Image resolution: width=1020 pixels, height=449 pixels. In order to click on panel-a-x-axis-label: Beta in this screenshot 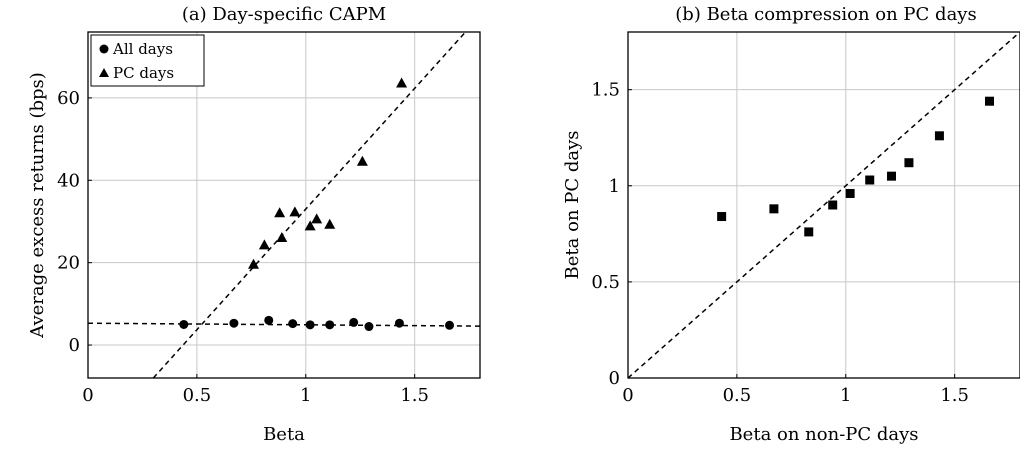, I will do `click(284, 434)`.